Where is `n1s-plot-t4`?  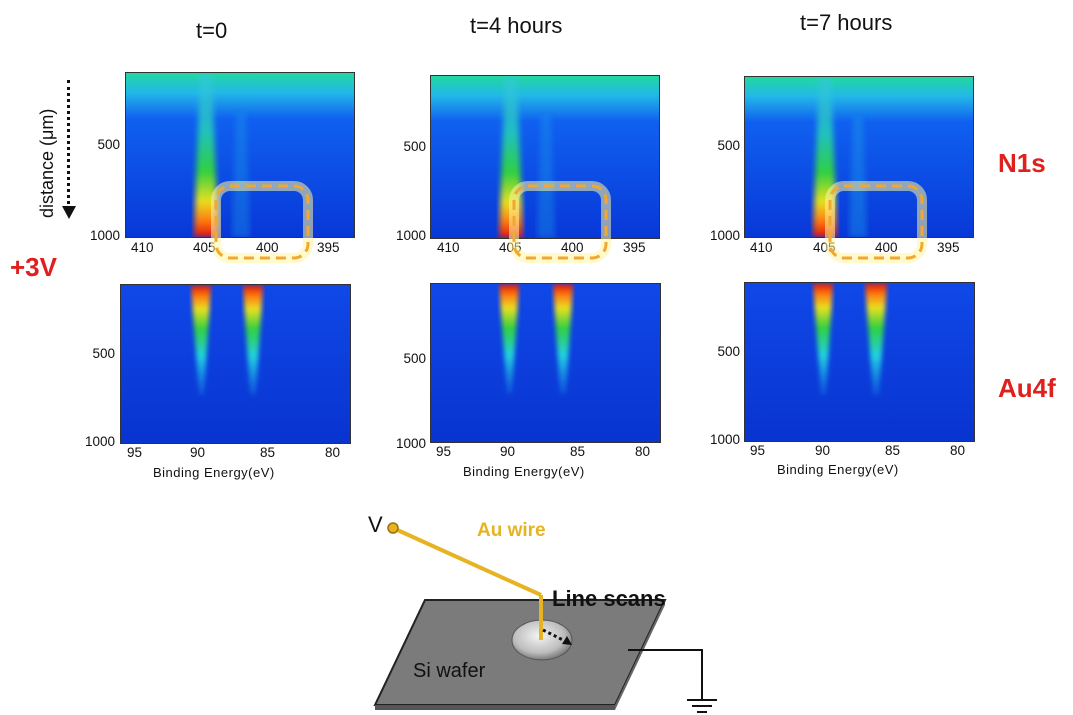
n1s-plot-t4 is located at coordinates (545, 157).